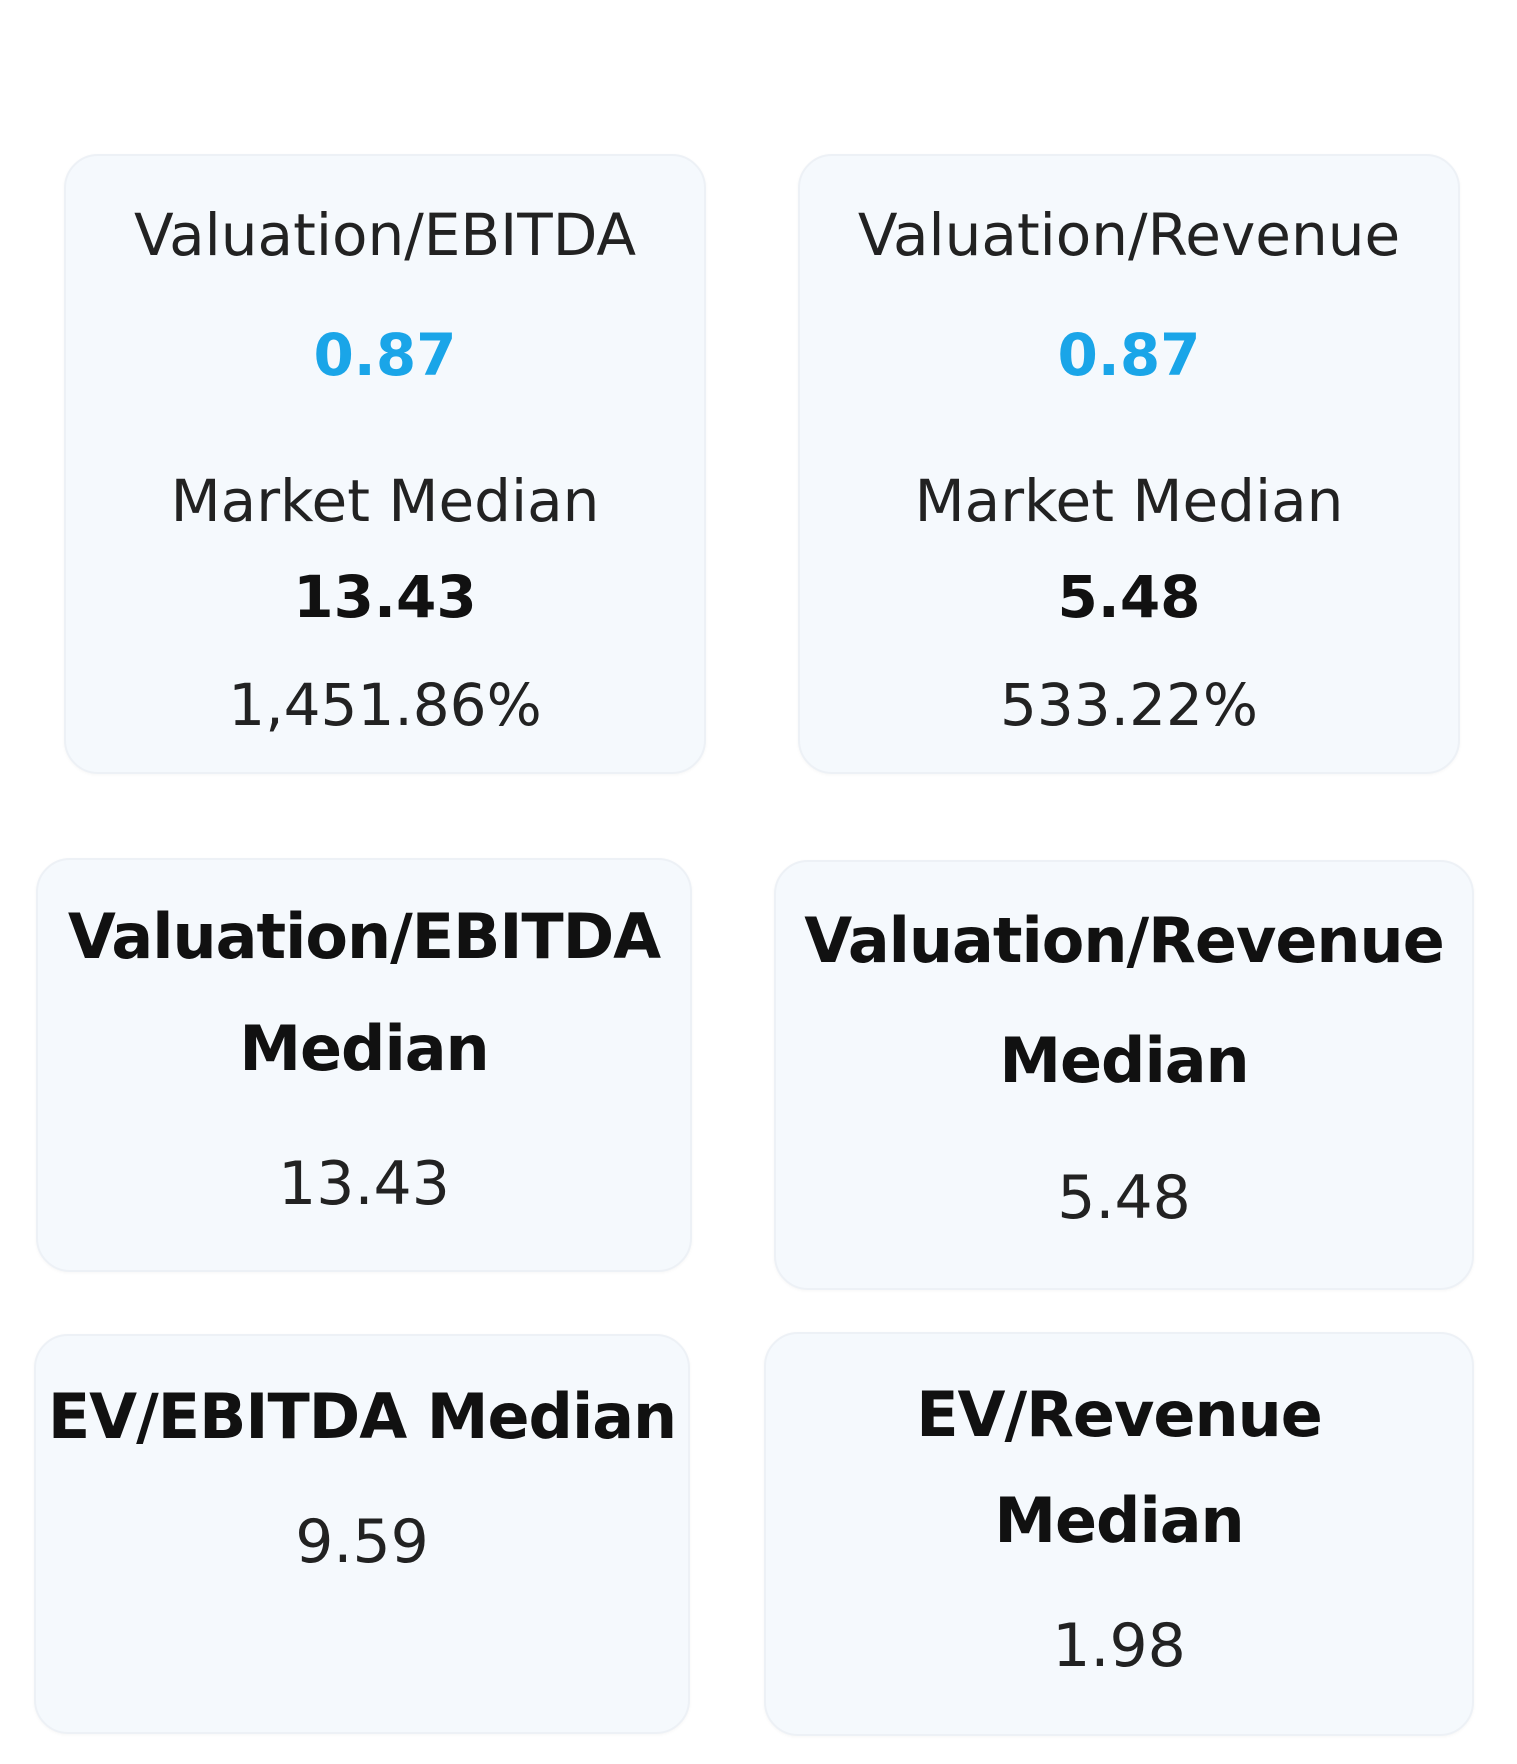 The height and width of the screenshot is (1764, 1517). Describe the element at coordinates (385, 501) in the screenshot. I see `valuation-ebitda-market-median-label: Market Median` at that location.